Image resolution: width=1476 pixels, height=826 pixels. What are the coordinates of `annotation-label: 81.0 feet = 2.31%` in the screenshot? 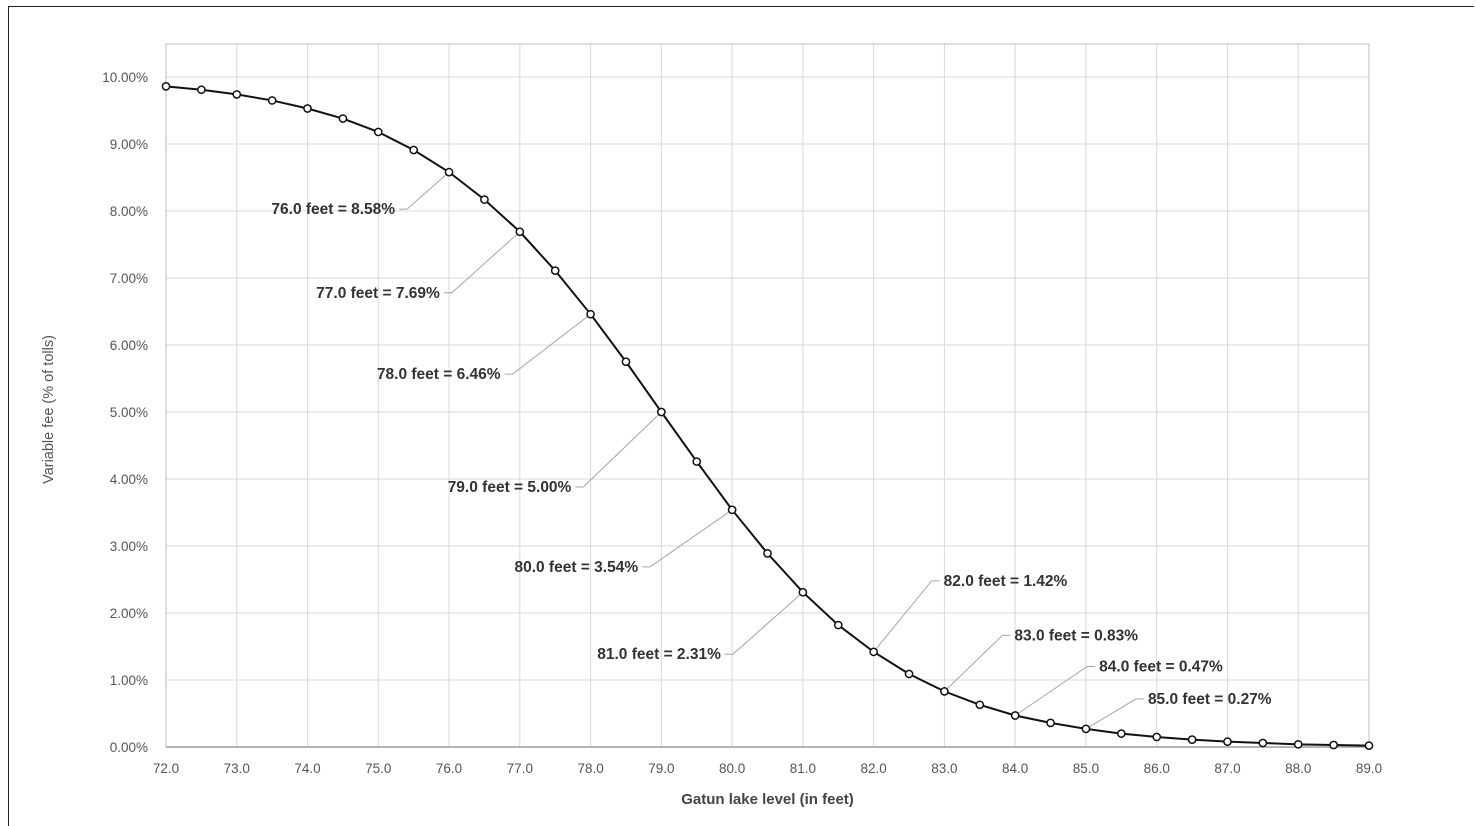 It's located at (659, 654).